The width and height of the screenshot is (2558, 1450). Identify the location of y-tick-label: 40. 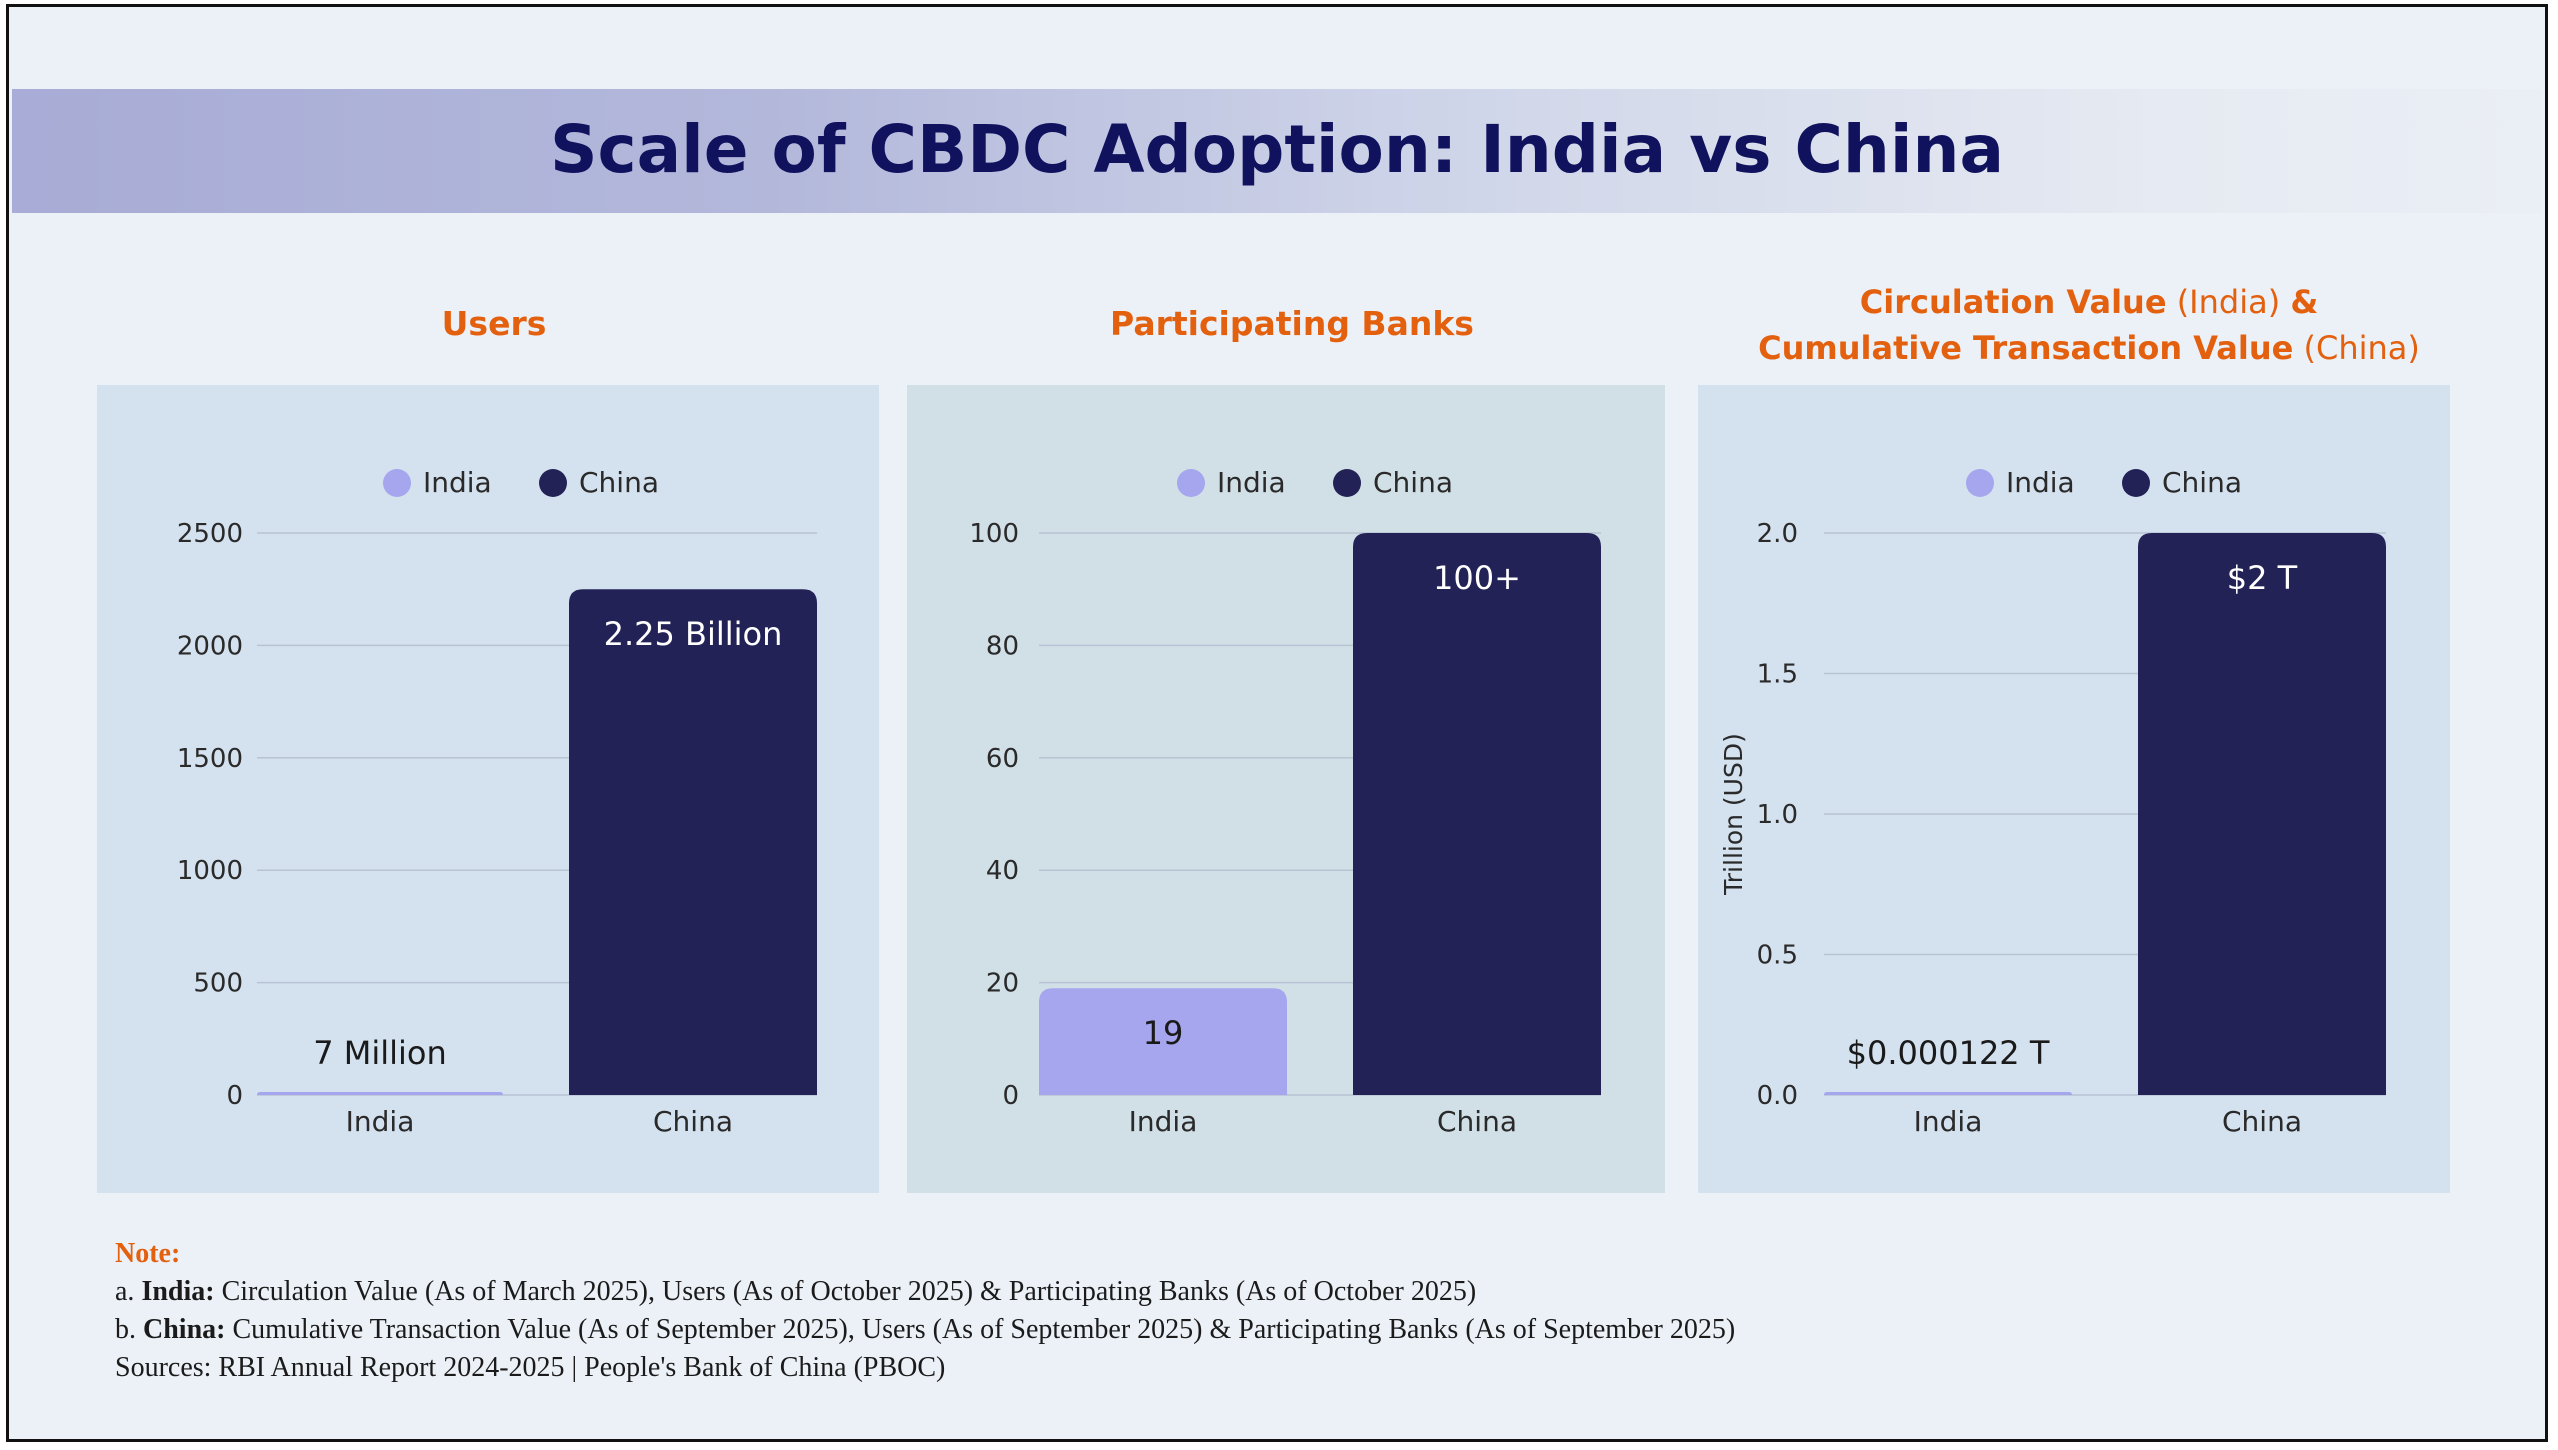
(1002, 871).